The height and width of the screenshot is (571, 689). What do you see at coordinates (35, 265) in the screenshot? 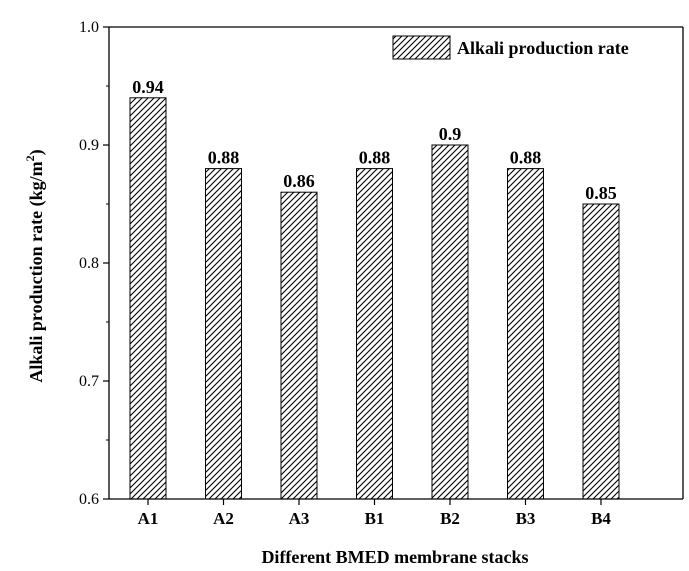
I see `y-axis-title: Alkali production rate (kg/m2)` at bounding box center [35, 265].